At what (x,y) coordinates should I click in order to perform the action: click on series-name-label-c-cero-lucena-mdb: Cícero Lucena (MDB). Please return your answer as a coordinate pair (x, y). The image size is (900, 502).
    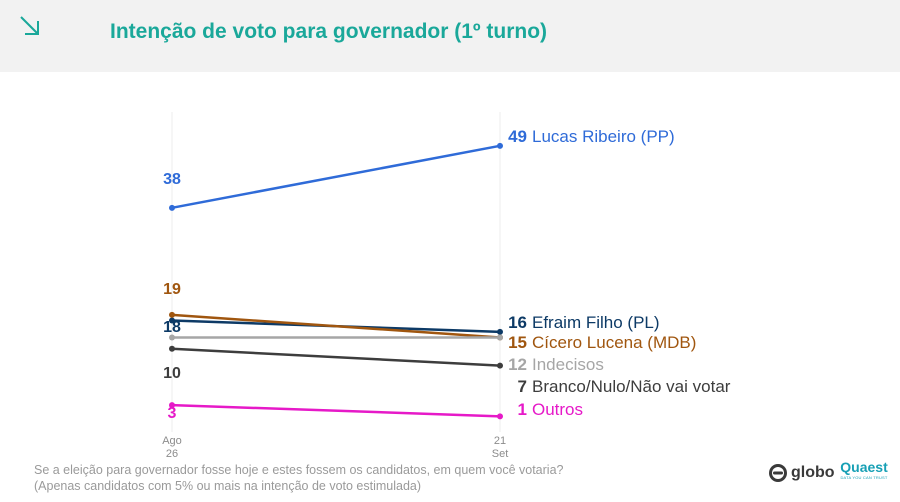
    Looking at the image, I should click on (614, 342).